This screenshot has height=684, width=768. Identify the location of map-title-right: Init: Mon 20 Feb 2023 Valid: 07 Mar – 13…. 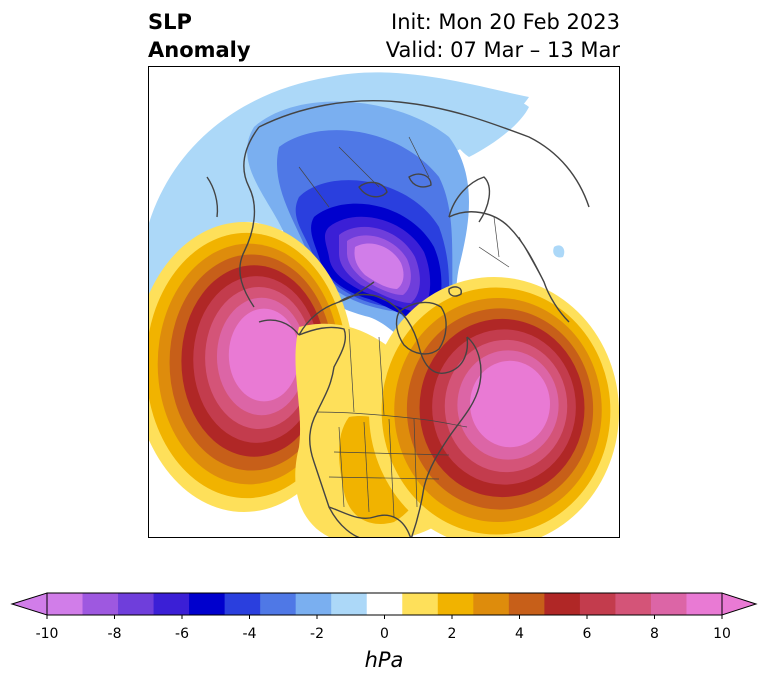
(503, 36).